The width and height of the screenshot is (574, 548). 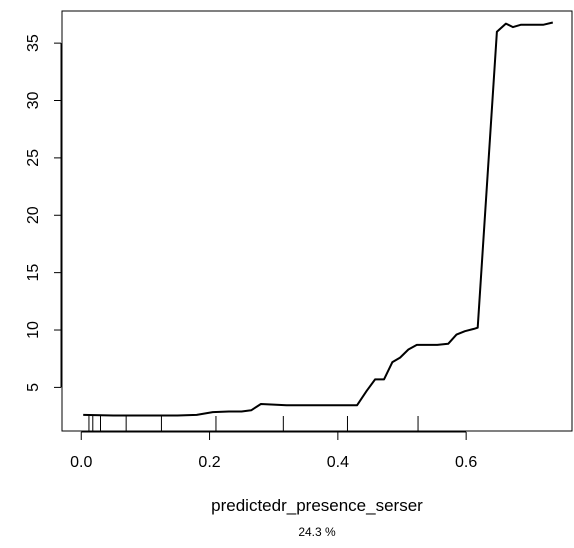 What do you see at coordinates (33, 387) in the screenshot?
I see `y-tick-label: 5` at bounding box center [33, 387].